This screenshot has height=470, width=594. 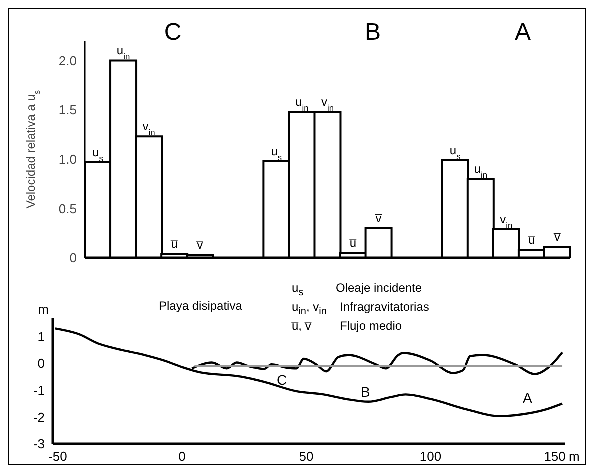 What do you see at coordinates (372, 326) in the screenshot?
I see `annotation: Flujo medio` at bounding box center [372, 326].